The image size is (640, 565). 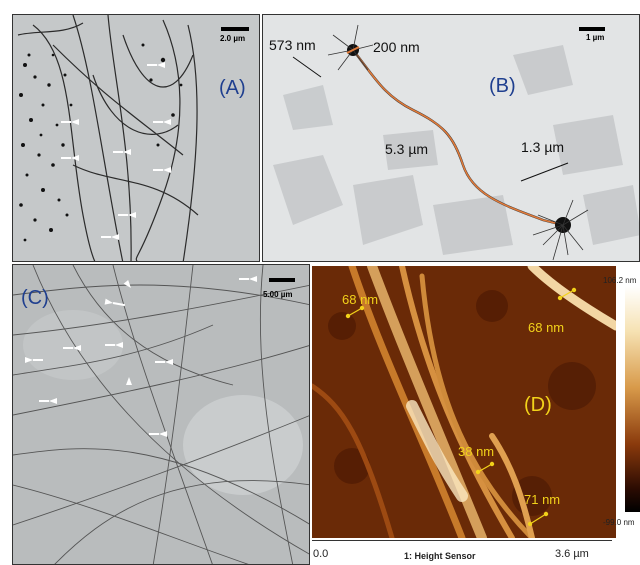 I want to click on colorbar-min-label: -99.0 nm, so click(x=619, y=522).